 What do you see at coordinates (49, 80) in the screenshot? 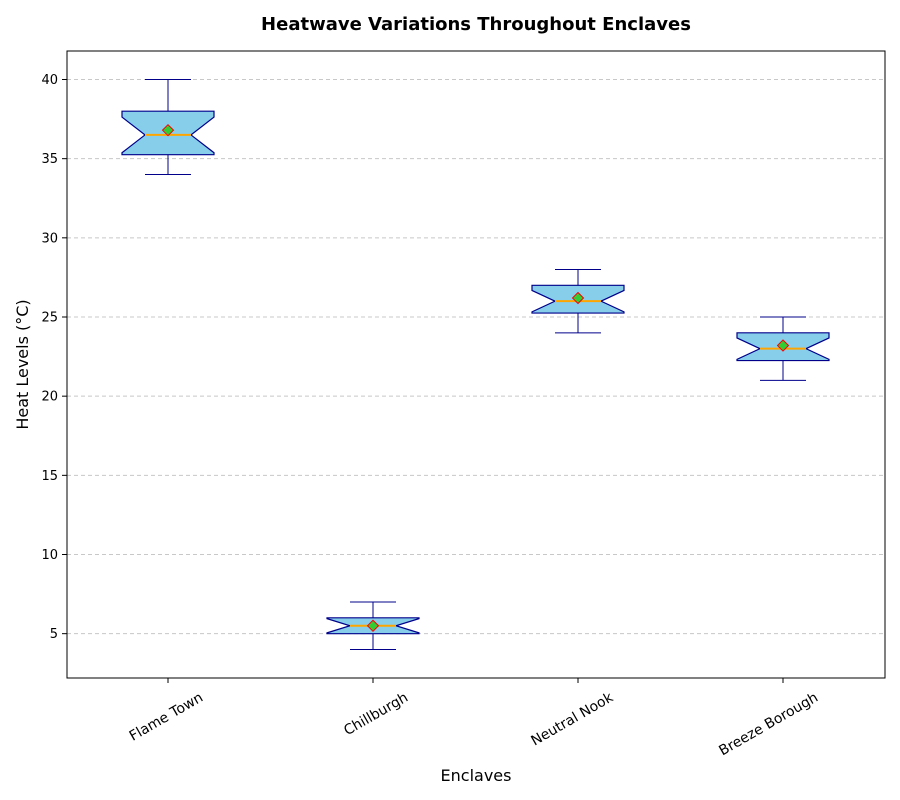
I see `y-tick-label: 40` at bounding box center [49, 80].